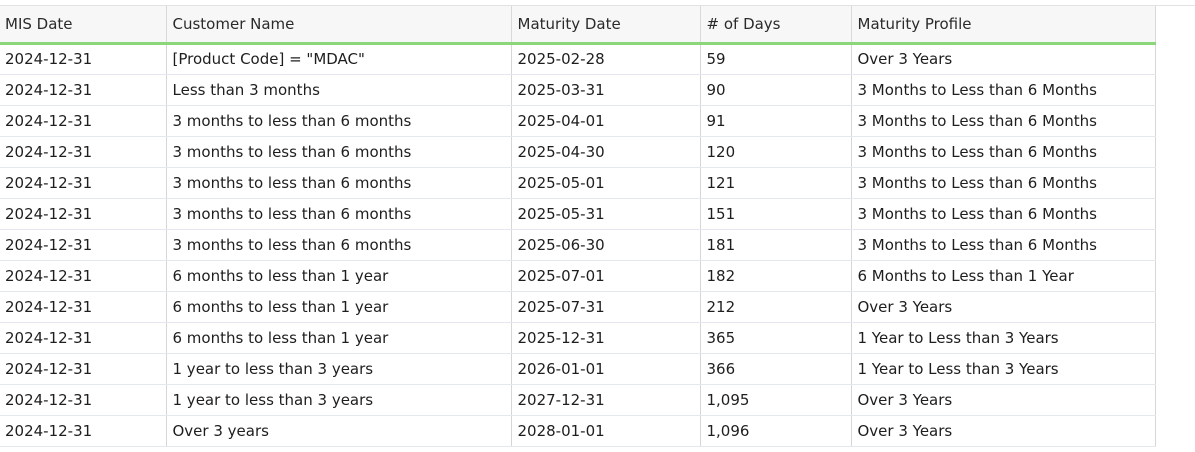  I want to click on column-header-maturity-profile: Maturity Profile, so click(1003, 25).